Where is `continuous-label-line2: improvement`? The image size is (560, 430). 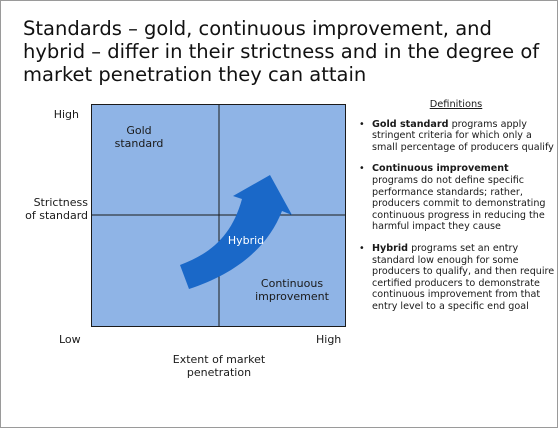 continuous-label-line2: improvement is located at coordinates (292, 296).